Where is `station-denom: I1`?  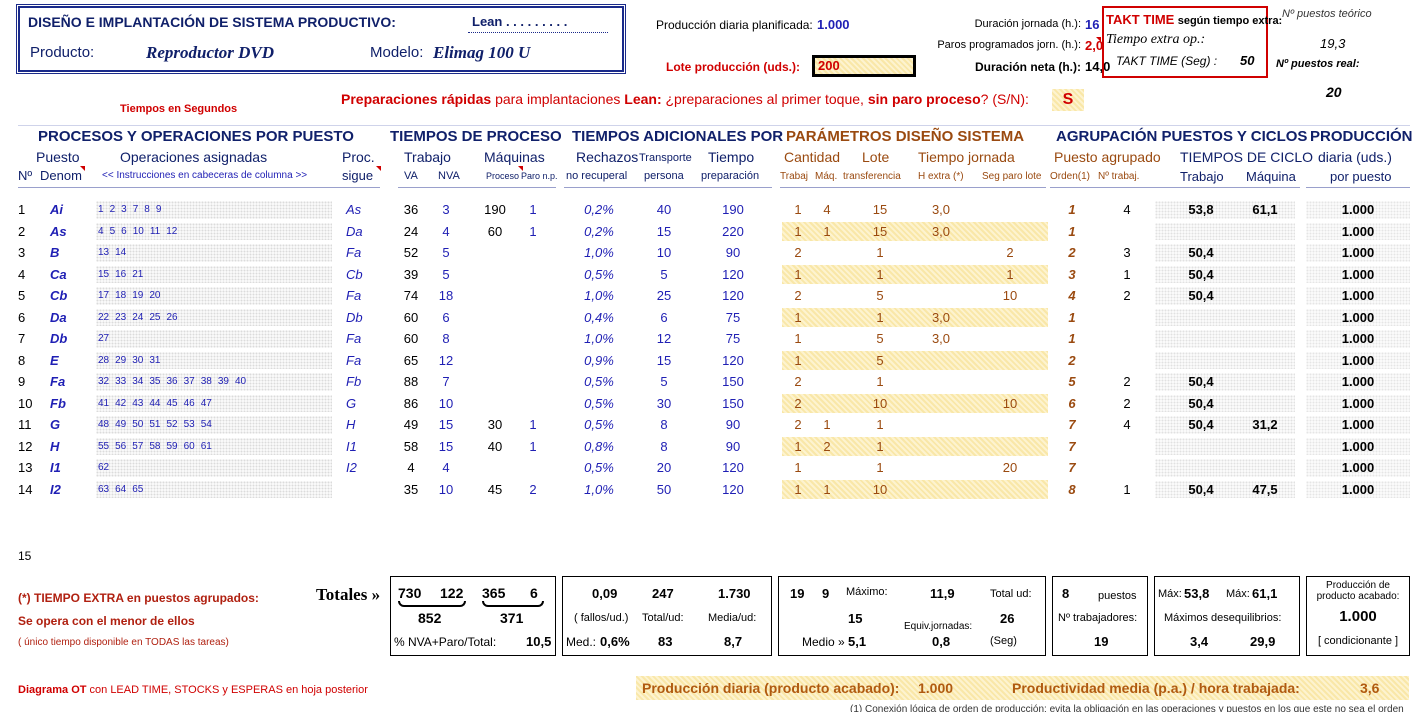 station-denom: I1 is located at coordinates (55, 467).